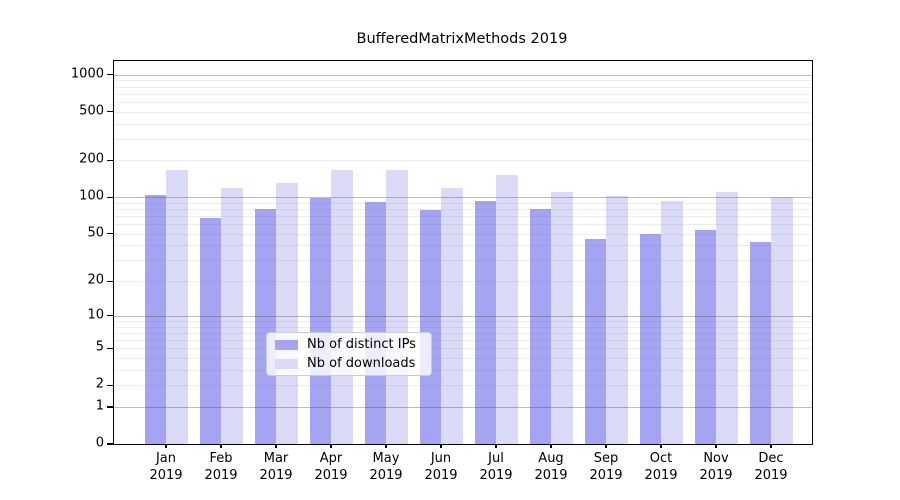 The width and height of the screenshot is (900, 500). What do you see at coordinates (91, 111) in the screenshot?
I see `y-tick-label: 500` at bounding box center [91, 111].